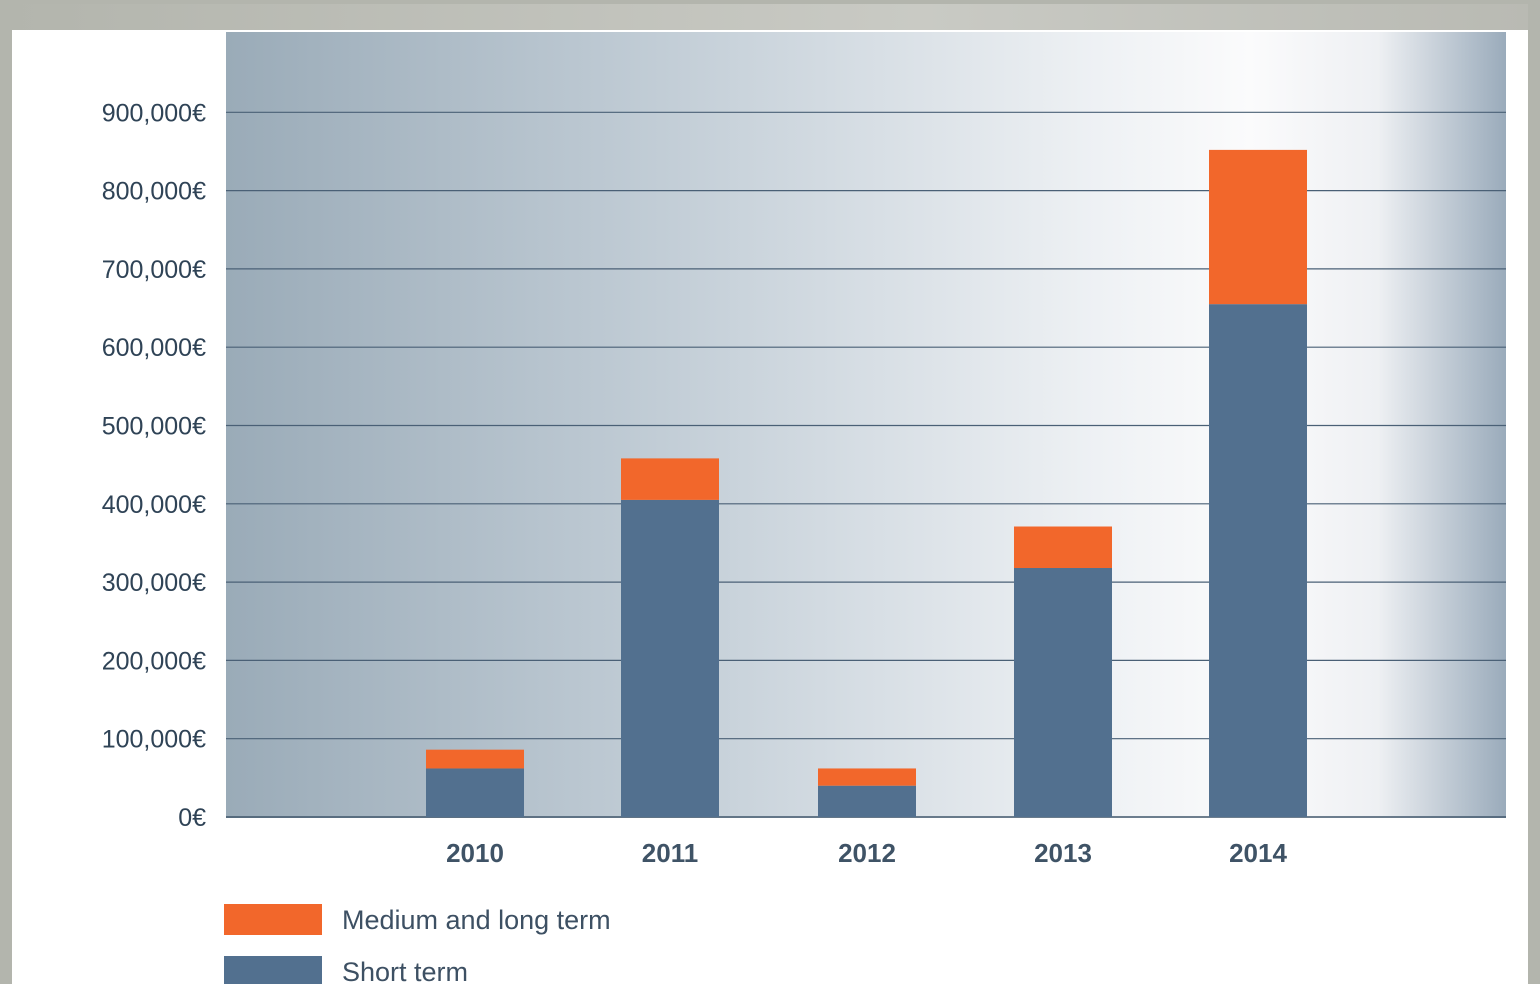  Describe the element at coordinates (405, 970) in the screenshot. I see `legend-label: Short term` at that location.